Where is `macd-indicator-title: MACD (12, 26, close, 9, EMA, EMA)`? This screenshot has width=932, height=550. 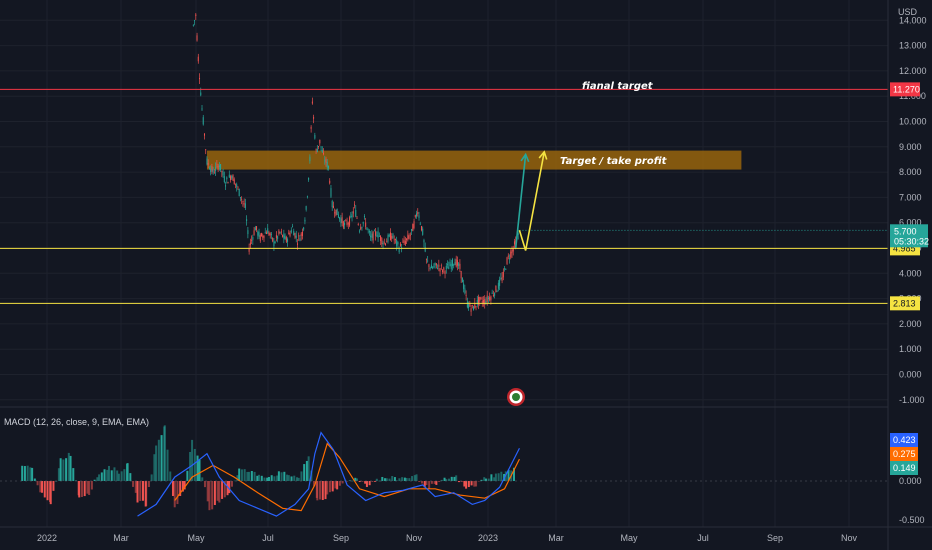
macd-indicator-title: MACD (12, 26, close, 9, EMA, EMA) is located at coordinates (76, 422).